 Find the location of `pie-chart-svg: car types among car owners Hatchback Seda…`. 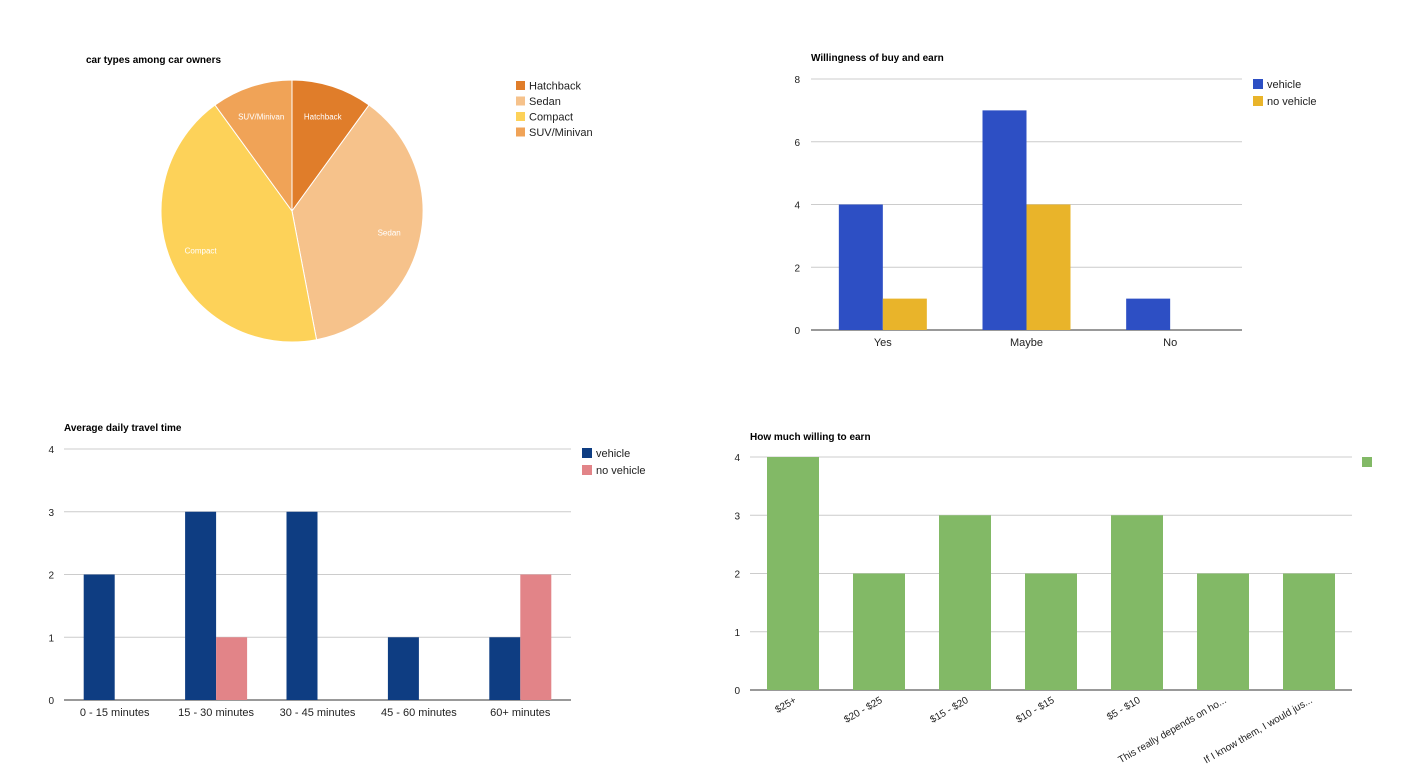

pie-chart-svg: car types among car owners Hatchback Seda… is located at coordinates (339, 199).